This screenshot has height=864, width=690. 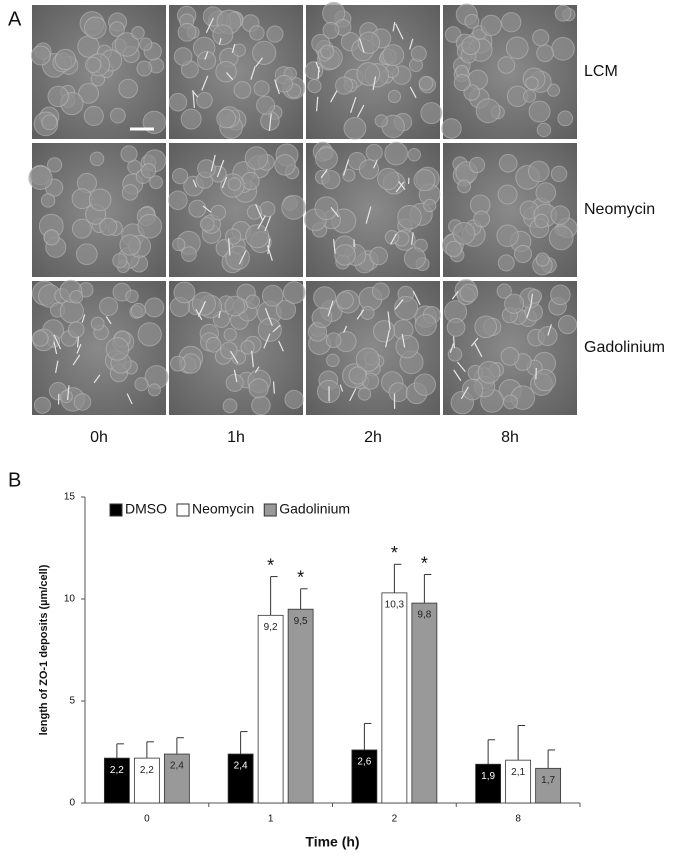 I want to click on panel-label: A, so click(x=15, y=19).